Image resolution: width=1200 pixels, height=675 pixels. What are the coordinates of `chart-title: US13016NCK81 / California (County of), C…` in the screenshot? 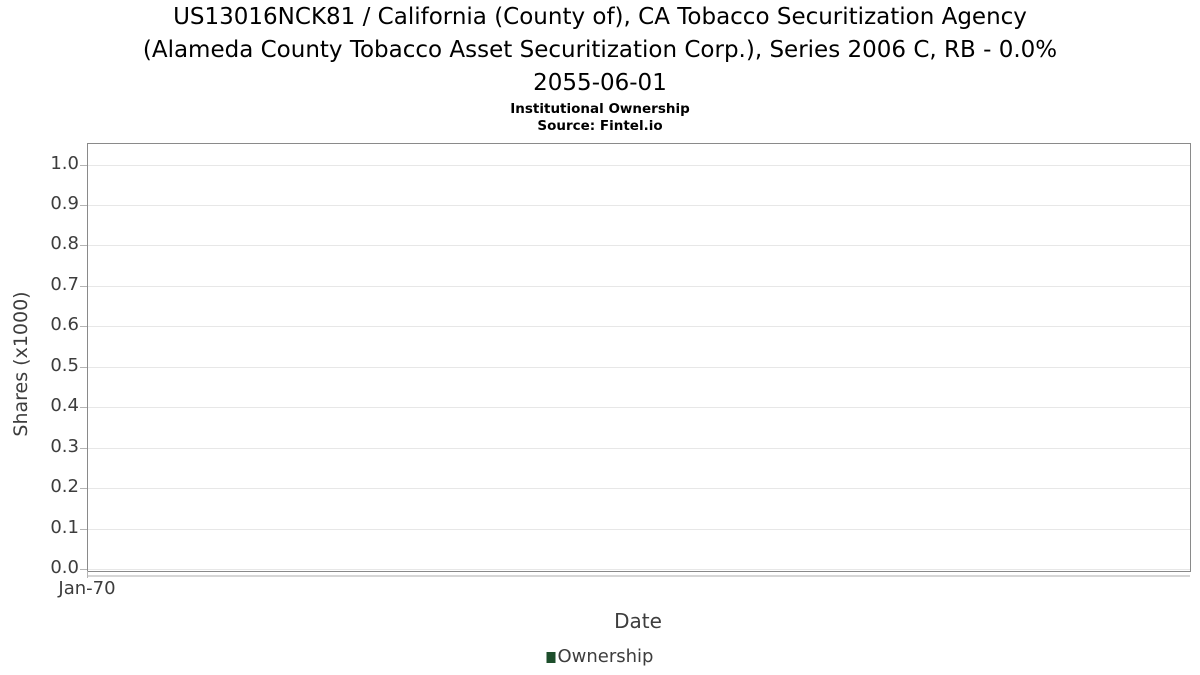 It's located at (600, 50).